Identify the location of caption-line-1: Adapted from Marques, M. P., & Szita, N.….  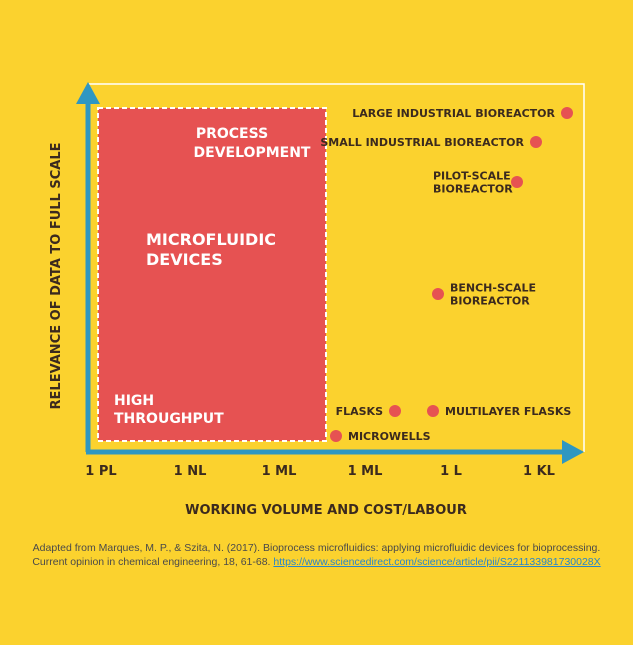
(316, 548).